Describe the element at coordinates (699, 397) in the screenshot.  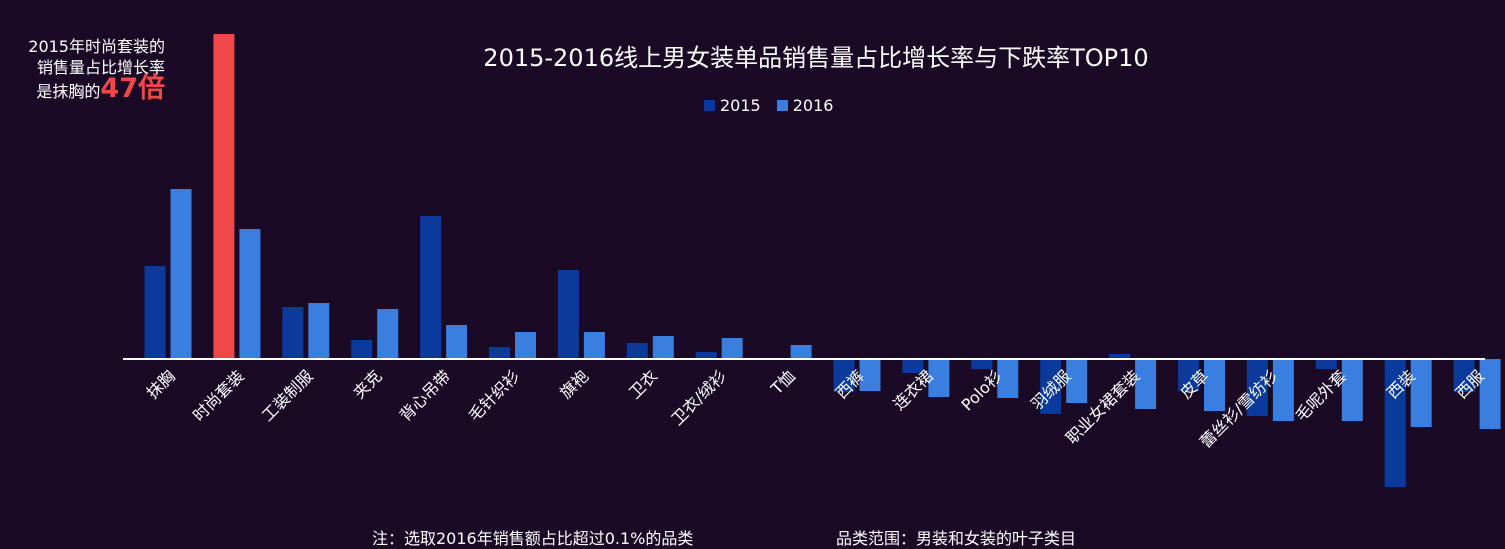
I see `category-label-8: 卫衣/绒衫` at that location.